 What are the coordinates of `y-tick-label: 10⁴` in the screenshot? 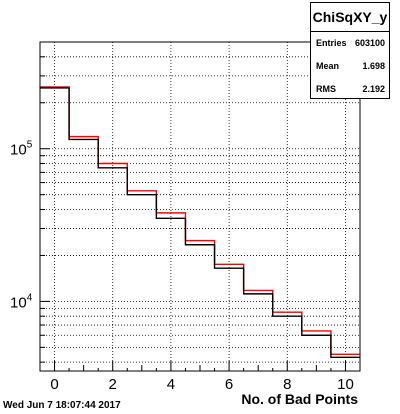 It's located at (21, 301).